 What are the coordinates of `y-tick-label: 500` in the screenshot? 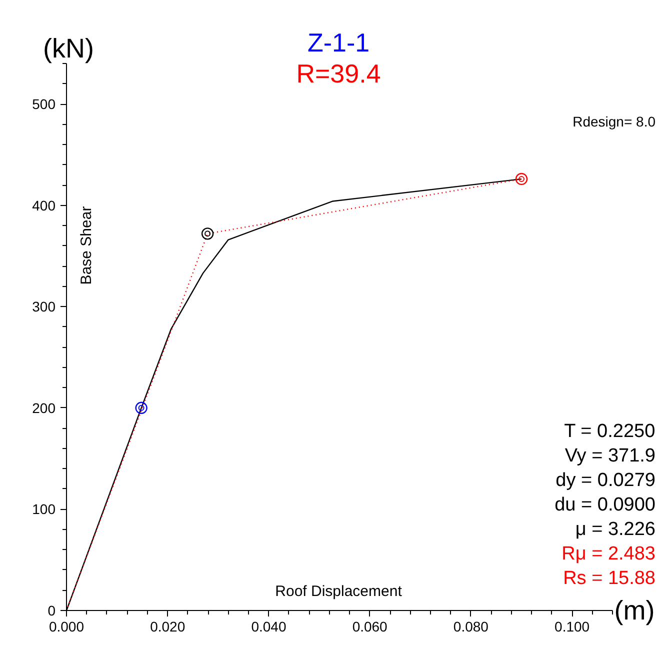 It's located at (44, 104).